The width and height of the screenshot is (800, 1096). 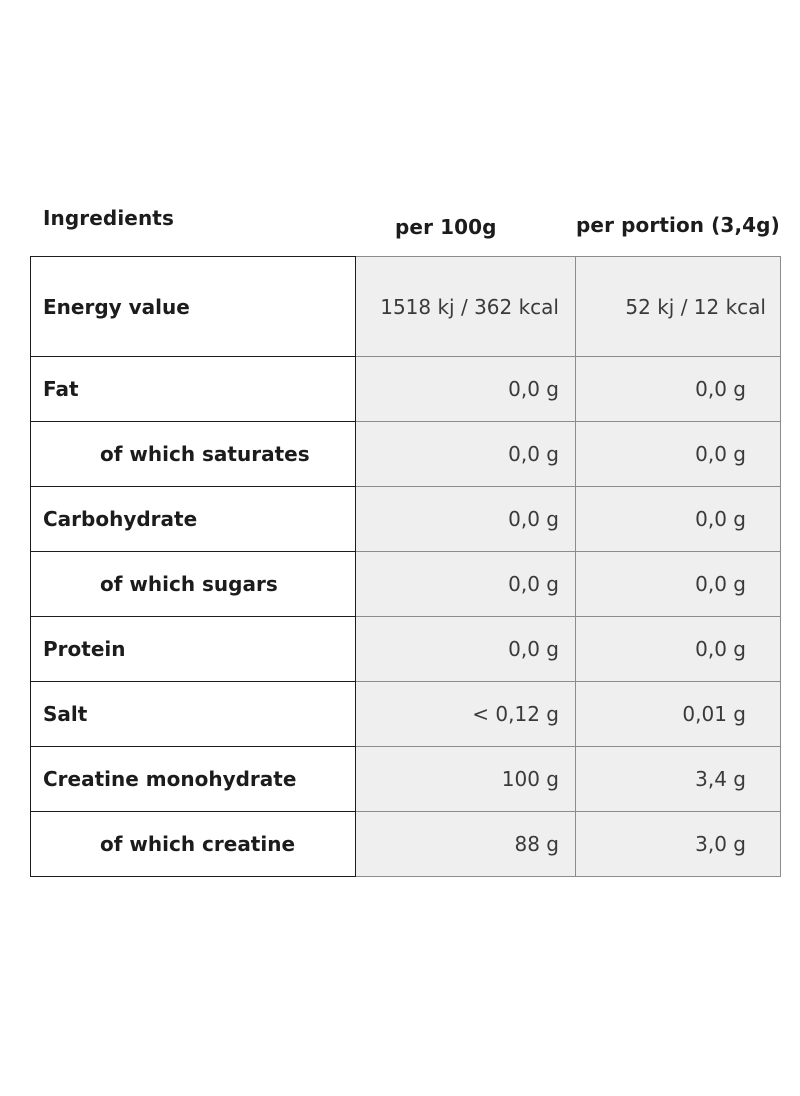 I want to click on per-100g-header: per 100g, so click(x=446, y=227).